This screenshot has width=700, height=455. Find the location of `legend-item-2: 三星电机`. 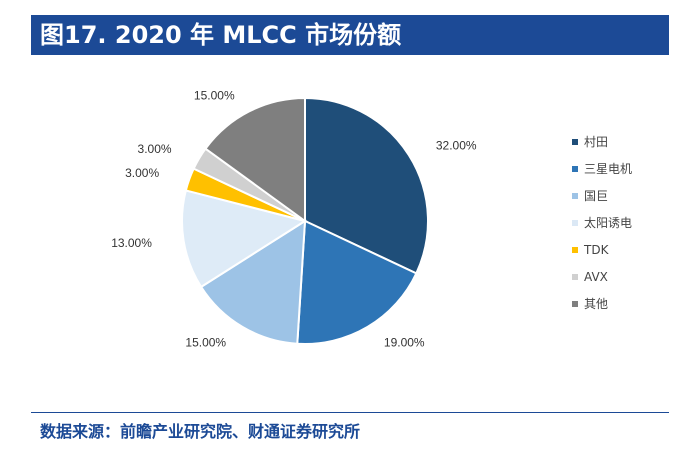

legend-item-2: 三星电机 is located at coordinates (602, 168).